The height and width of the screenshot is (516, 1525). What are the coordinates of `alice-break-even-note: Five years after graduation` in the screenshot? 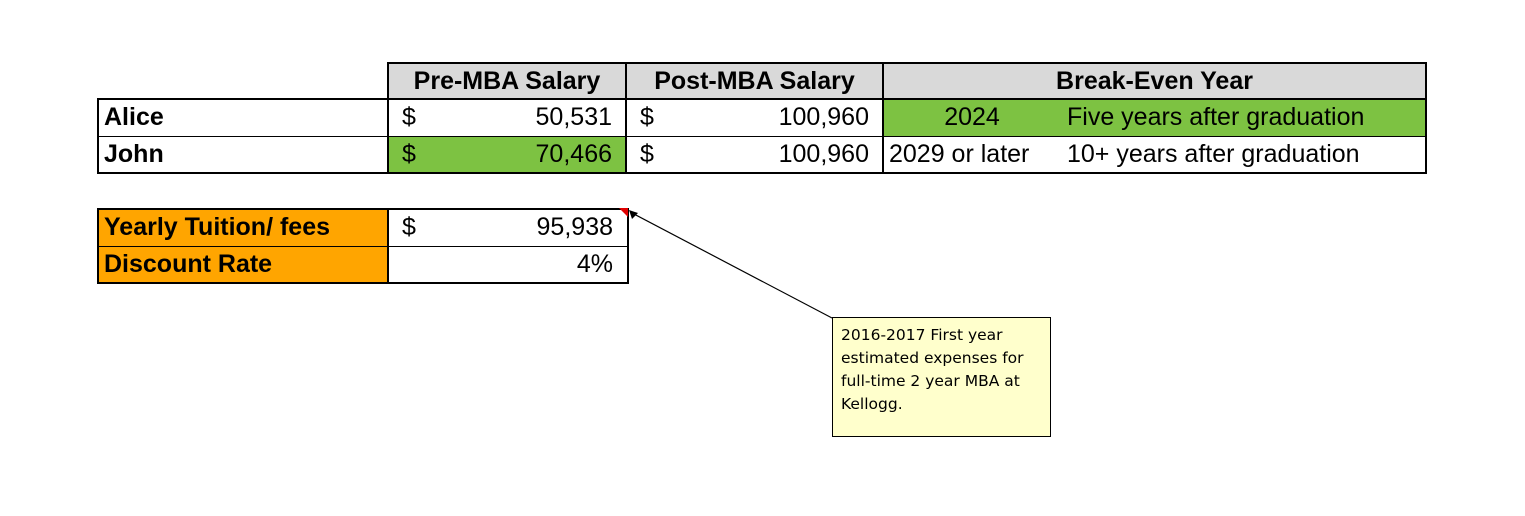 It's located at (1243, 117).